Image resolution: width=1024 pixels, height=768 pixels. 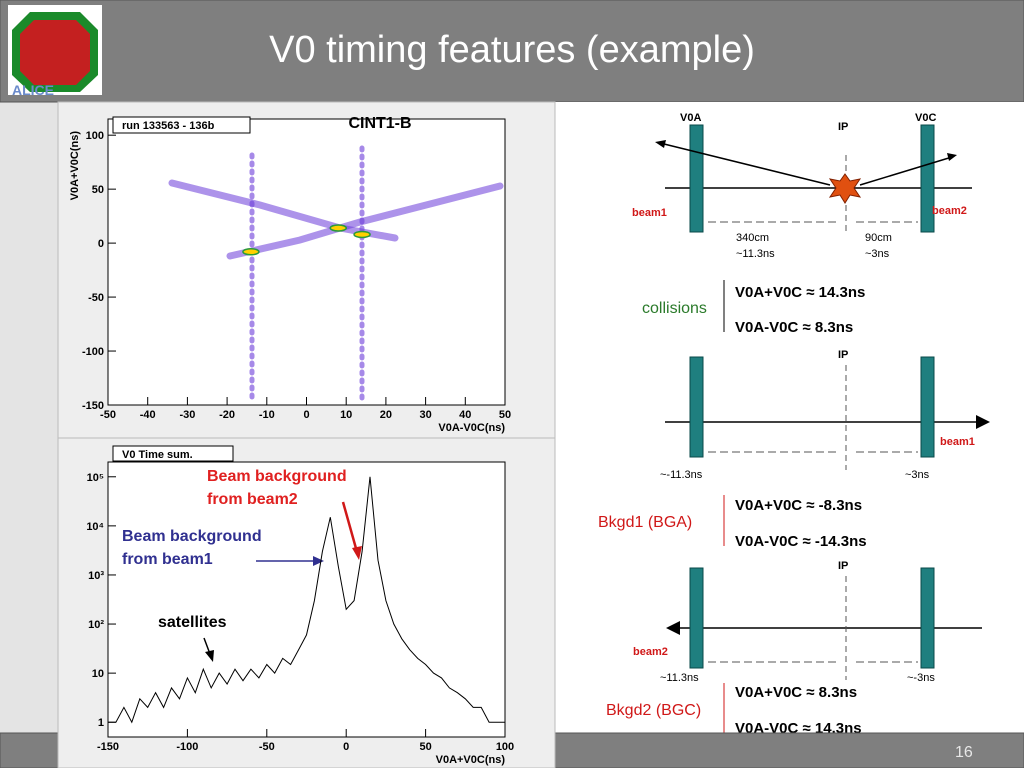 I want to click on y-tick-label: 10³, so click(x=96, y=576).